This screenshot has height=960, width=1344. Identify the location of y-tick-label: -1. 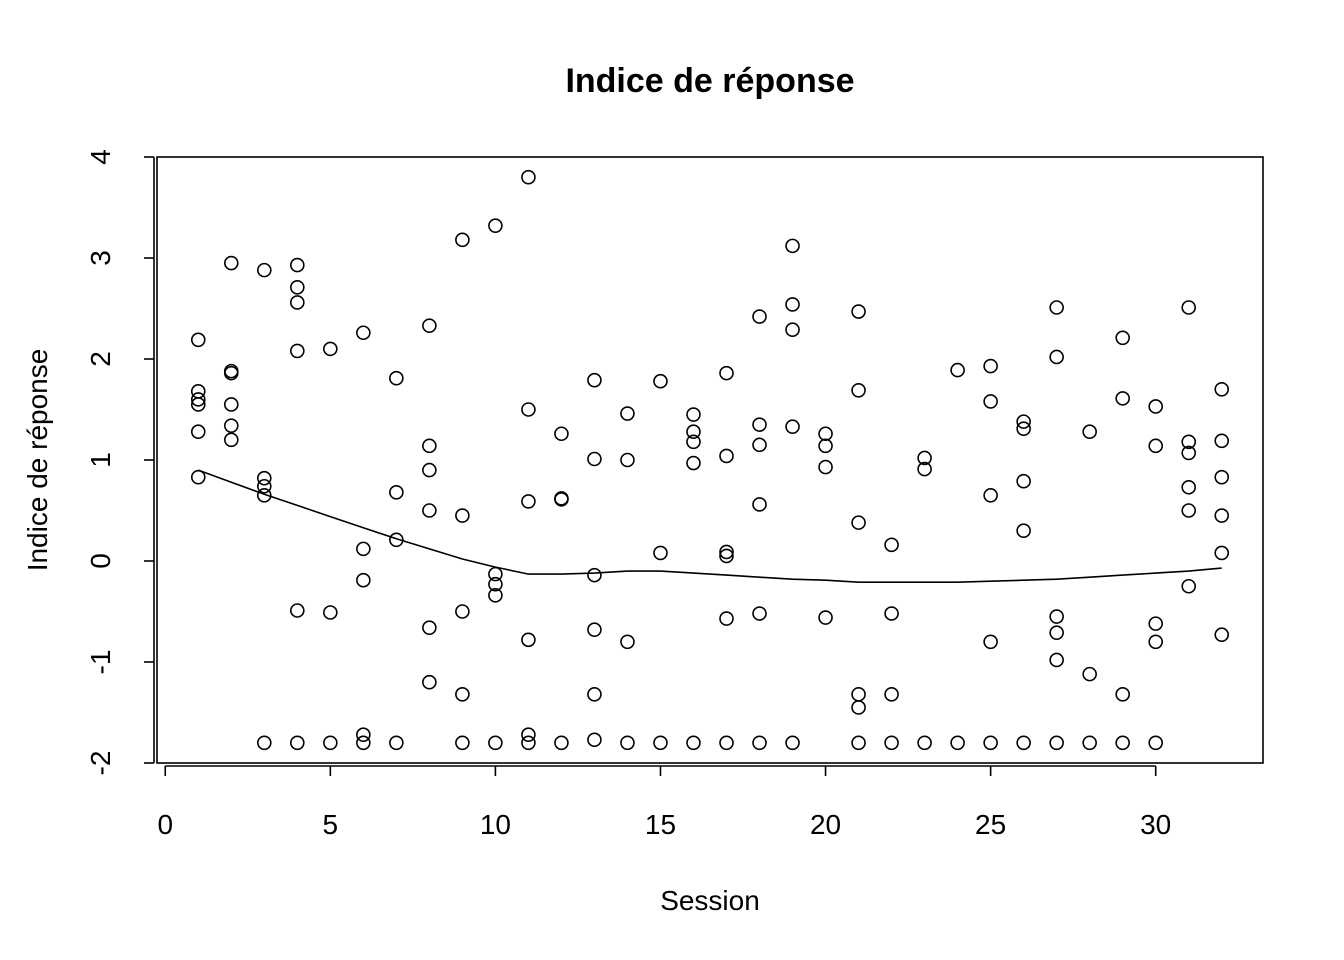
(100, 662).